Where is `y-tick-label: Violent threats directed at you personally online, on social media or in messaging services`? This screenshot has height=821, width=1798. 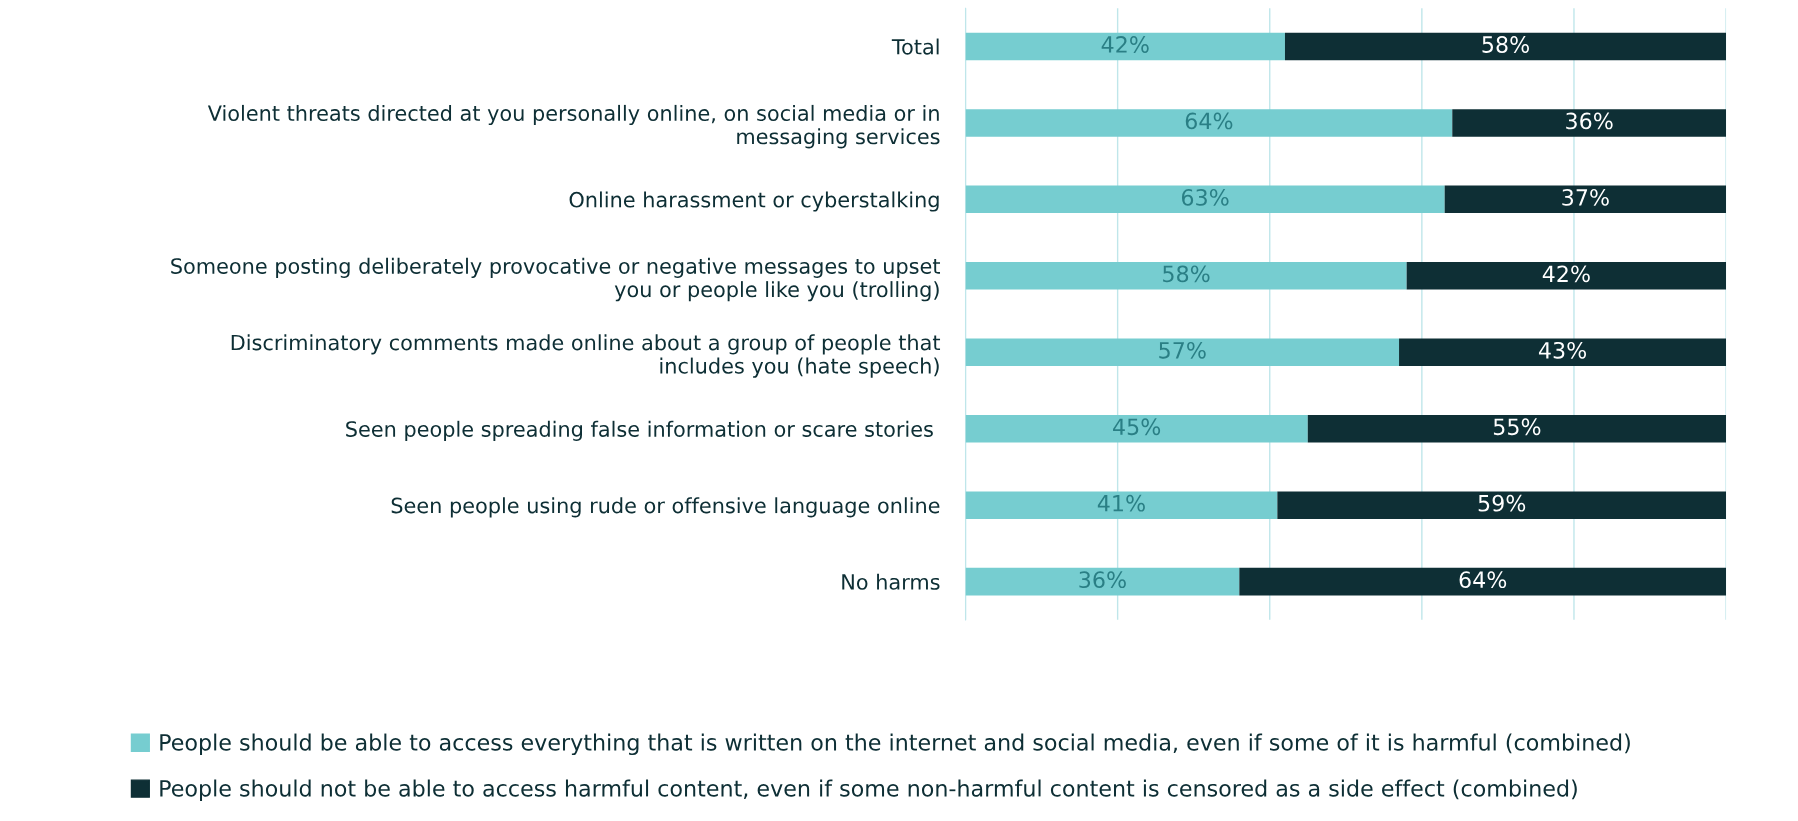
y-tick-label: Violent threats directed at you personally online, on social media or in messaging services is located at coordinates (573, 126).